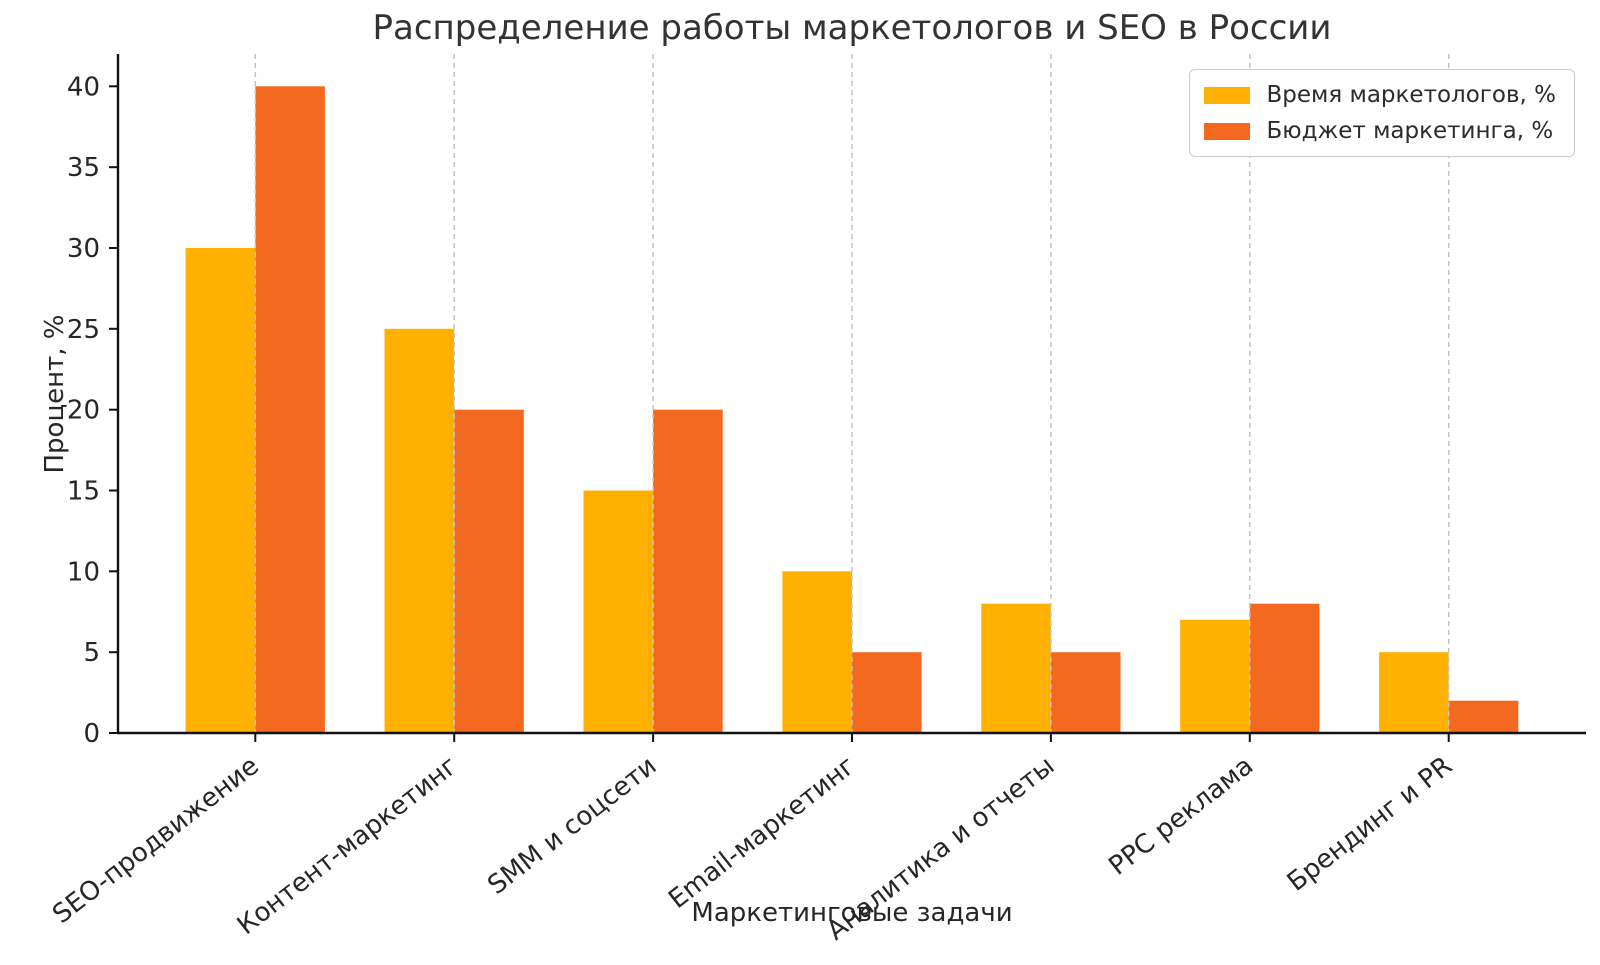  What do you see at coordinates (83, 411) in the screenshot?
I see `y-tick-label: 20` at bounding box center [83, 411].